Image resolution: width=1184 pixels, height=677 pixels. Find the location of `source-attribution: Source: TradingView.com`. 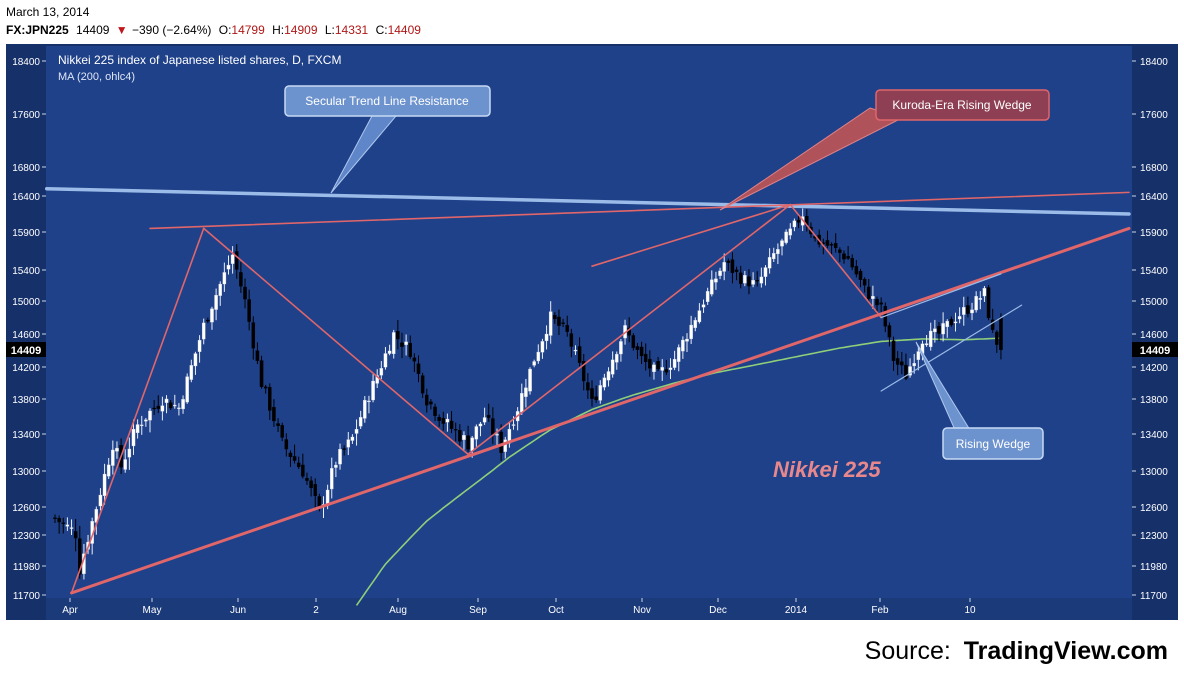

source-attribution: Source: TradingView.com is located at coordinates (1016, 651).